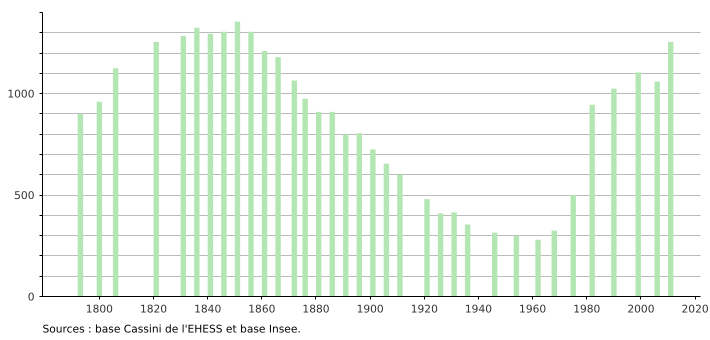 This screenshot has width=710, height=340. Describe the element at coordinates (641, 309) in the screenshot. I see `x-tick-label: 2000` at that location.